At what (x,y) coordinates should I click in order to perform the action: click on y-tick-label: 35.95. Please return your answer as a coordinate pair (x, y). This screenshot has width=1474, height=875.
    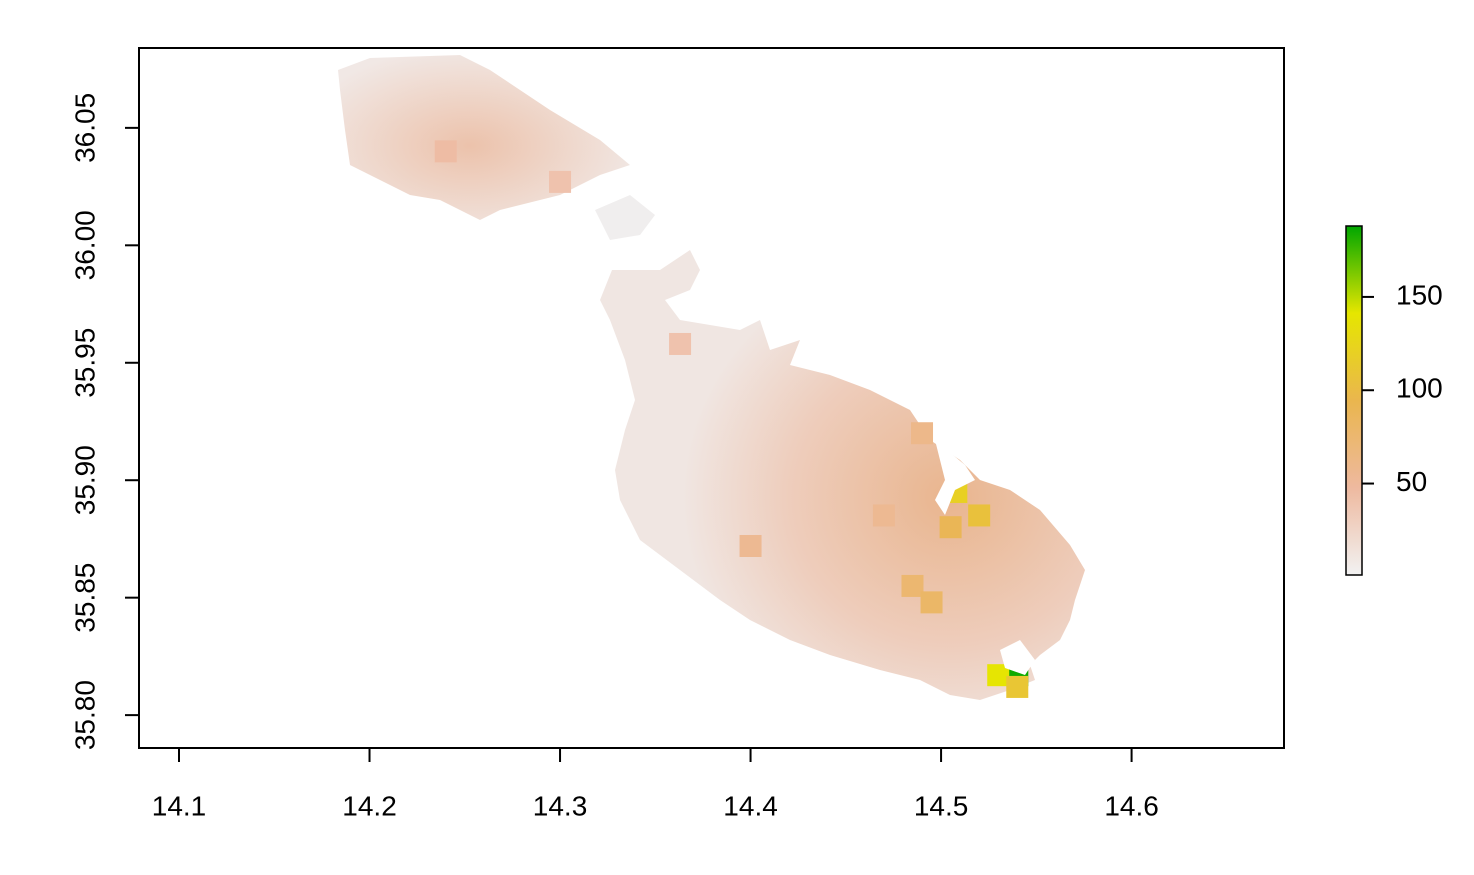
    Looking at the image, I should click on (84, 363).